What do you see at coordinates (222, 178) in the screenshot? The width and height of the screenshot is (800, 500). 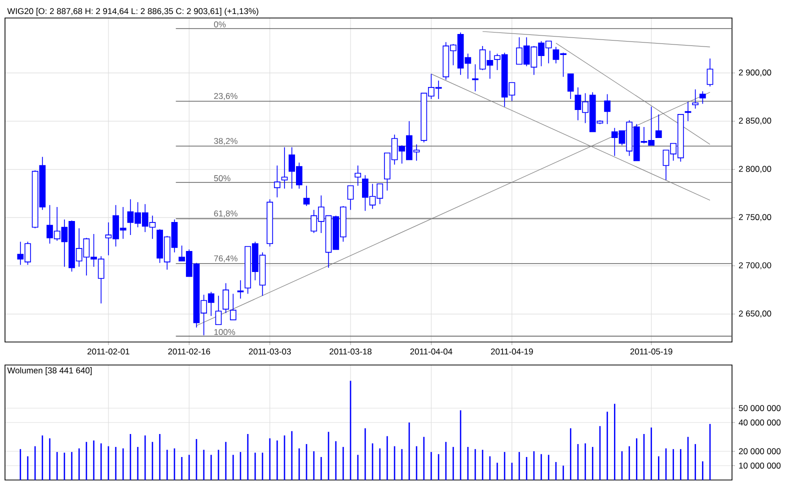 I see `annotation: 50%` at bounding box center [222, 178].